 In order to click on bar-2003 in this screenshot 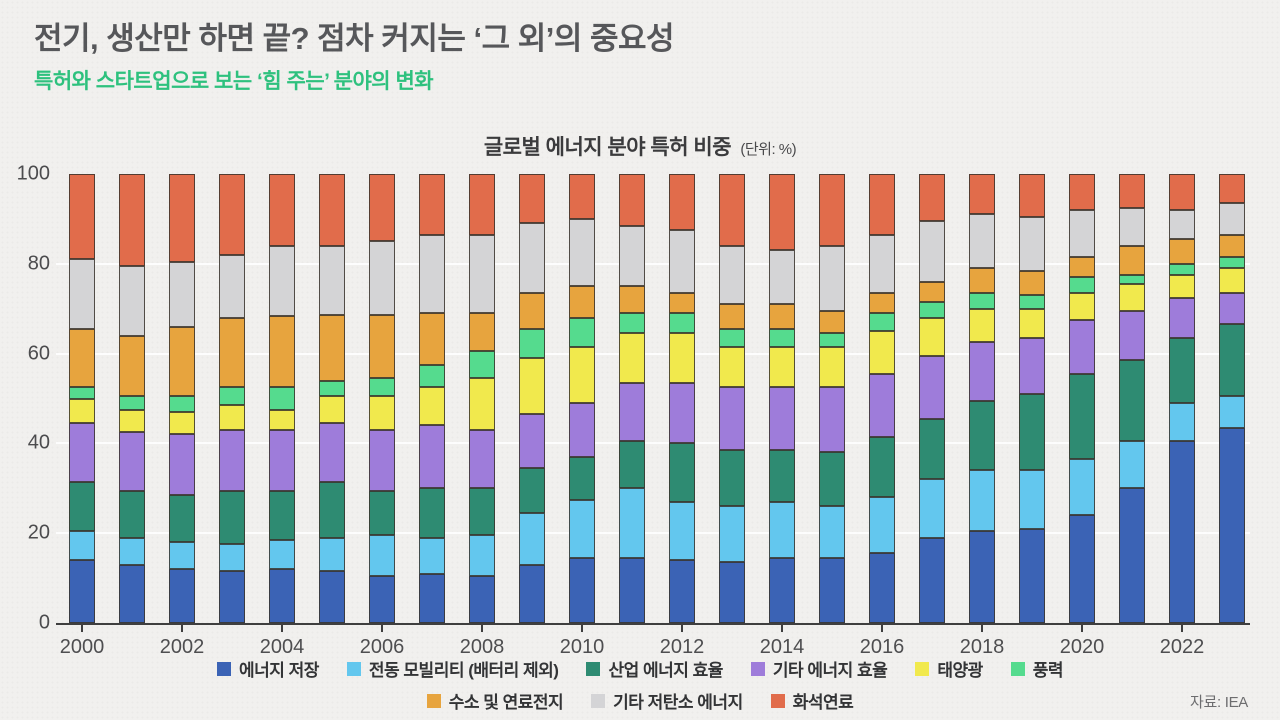, I will do `click(232, 398)`.